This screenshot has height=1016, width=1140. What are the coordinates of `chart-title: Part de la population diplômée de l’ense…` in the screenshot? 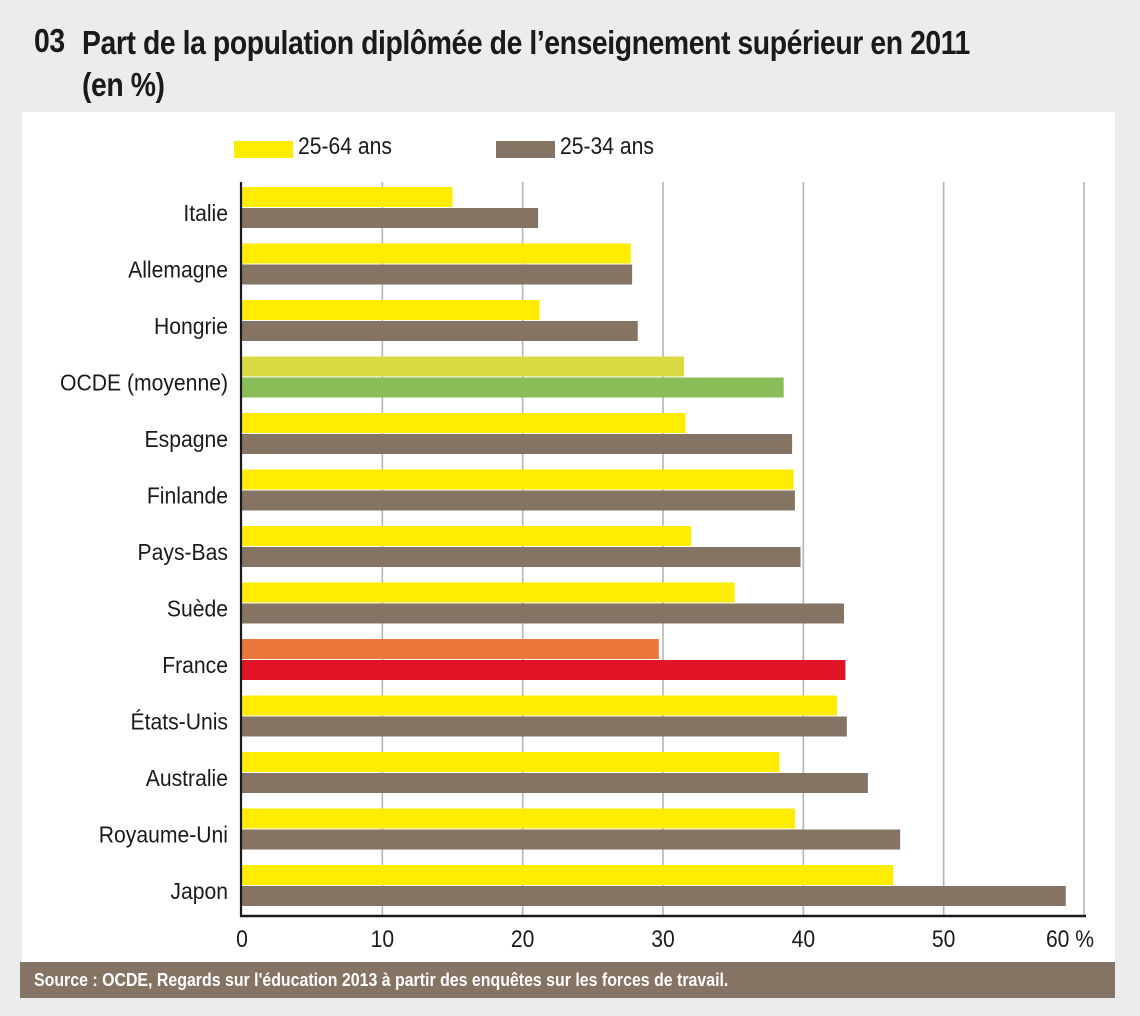 It's located at (589, 64).